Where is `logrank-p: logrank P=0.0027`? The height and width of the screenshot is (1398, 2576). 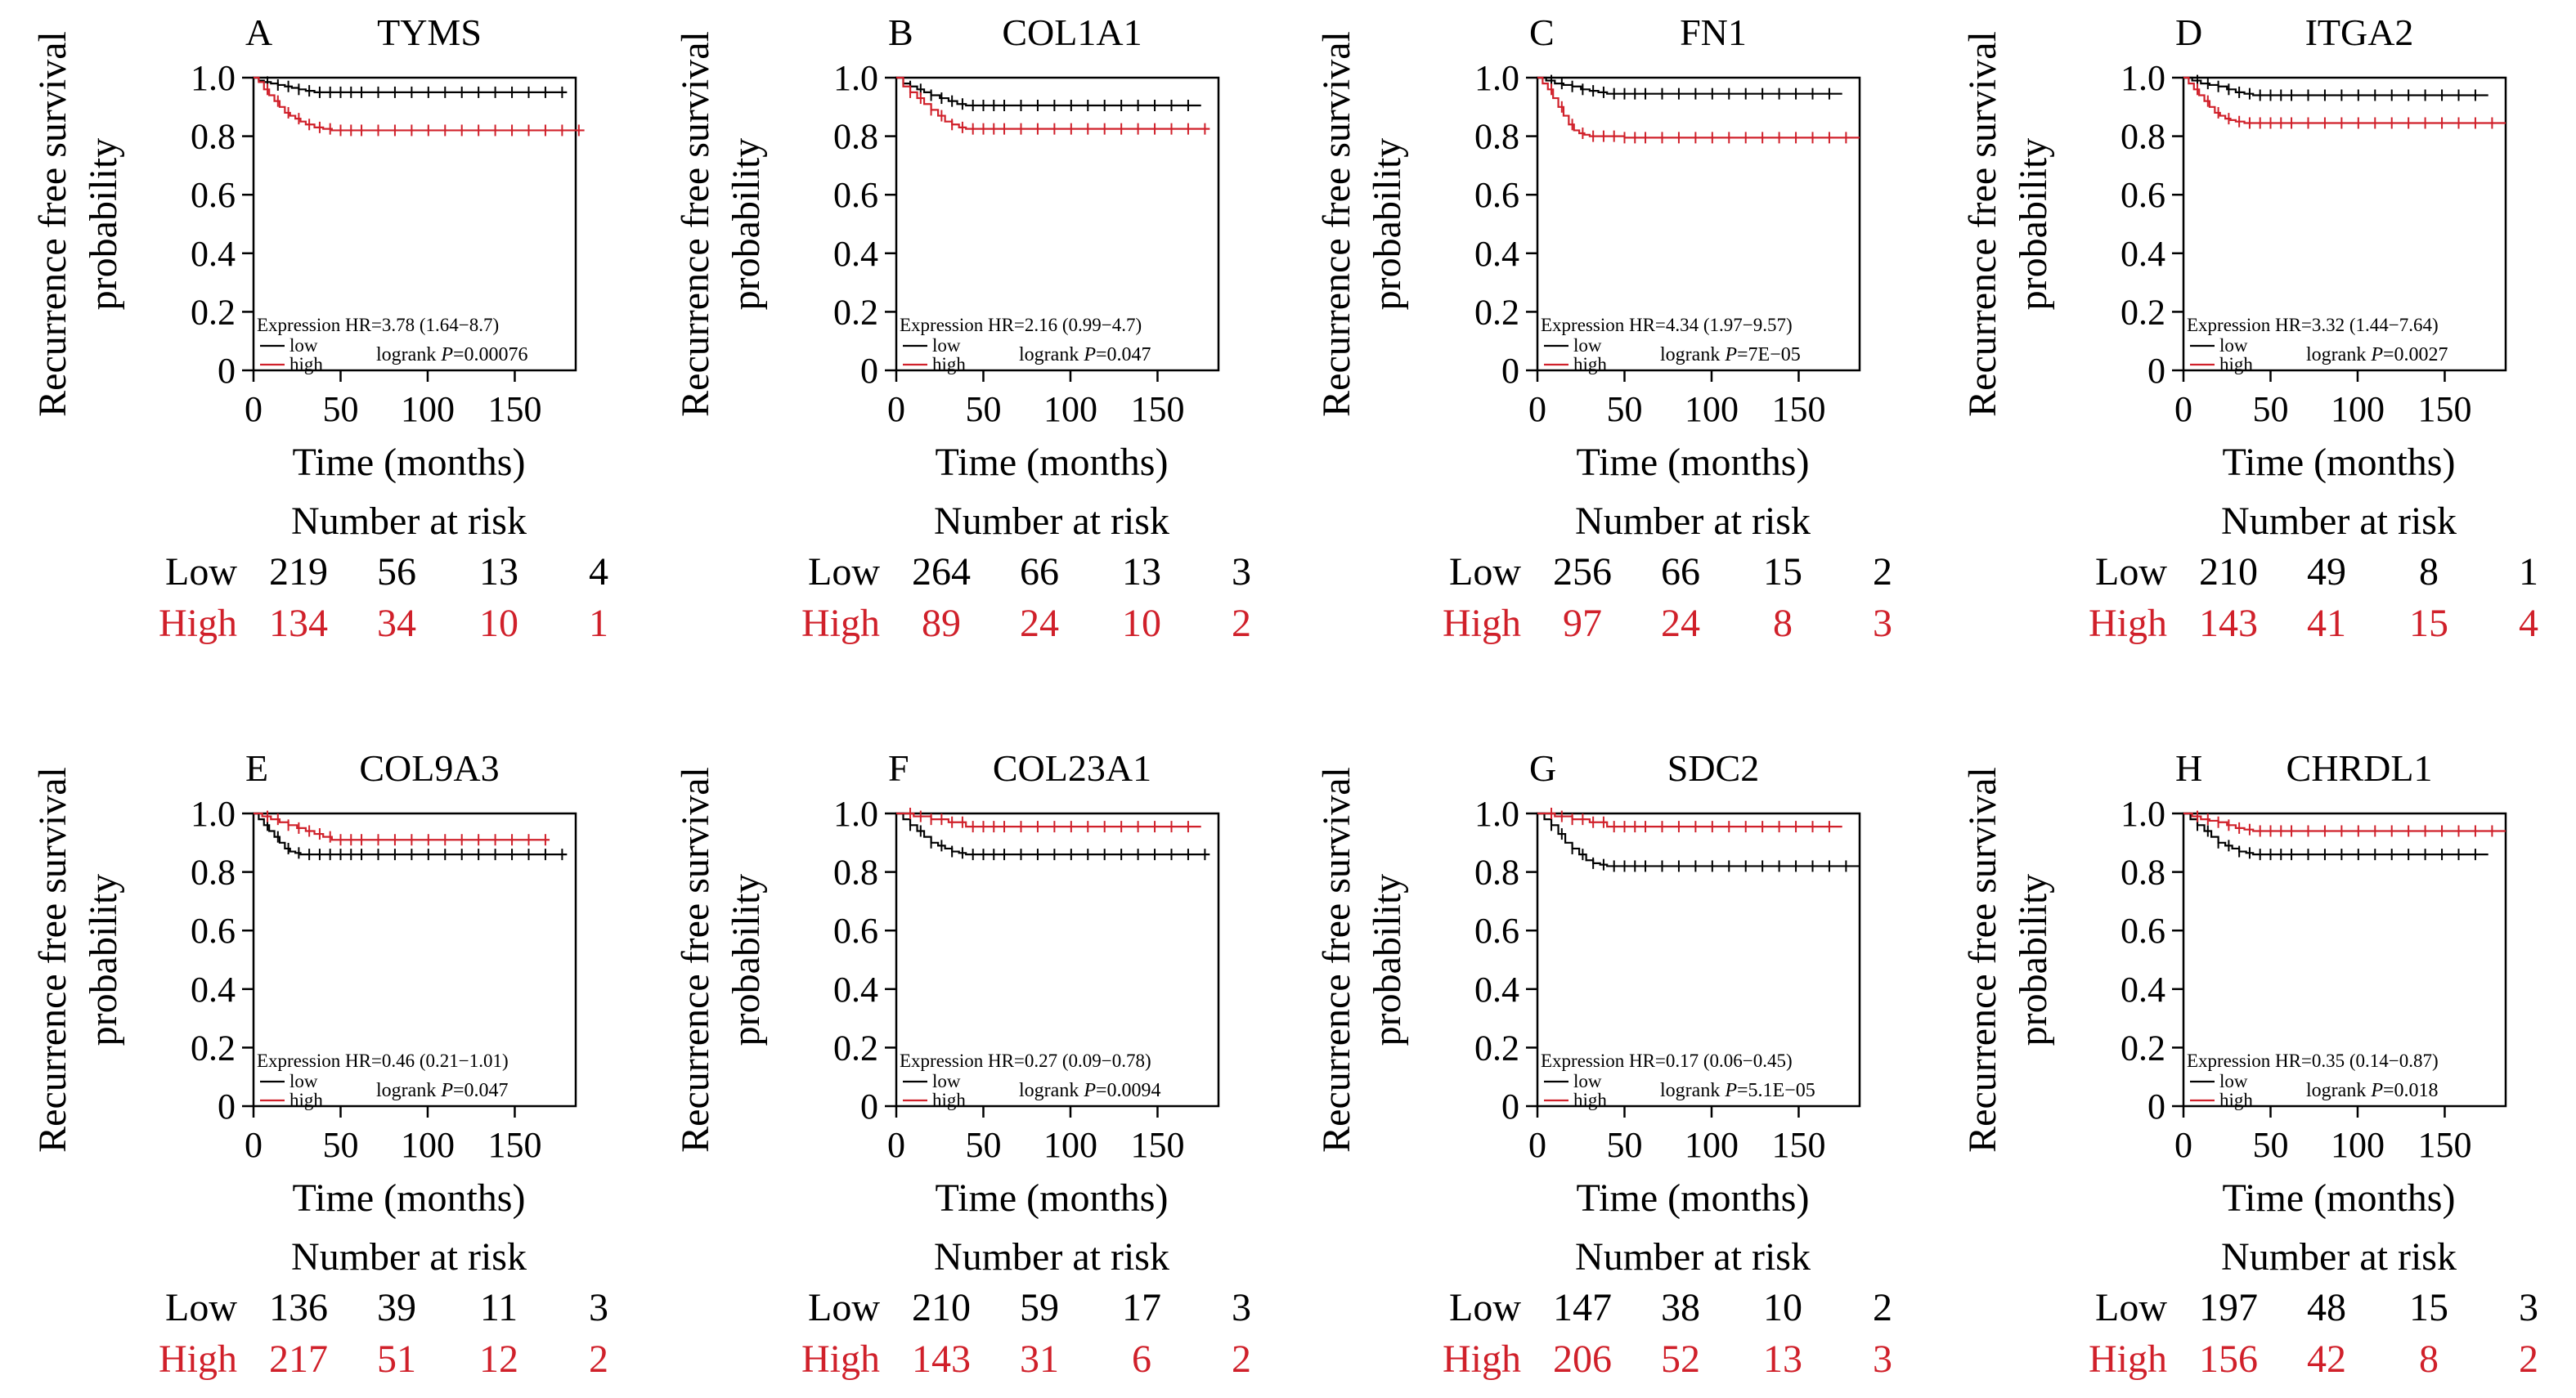
logrank-p: logrank P=0.0027 is located at coordinates (2377, 355).